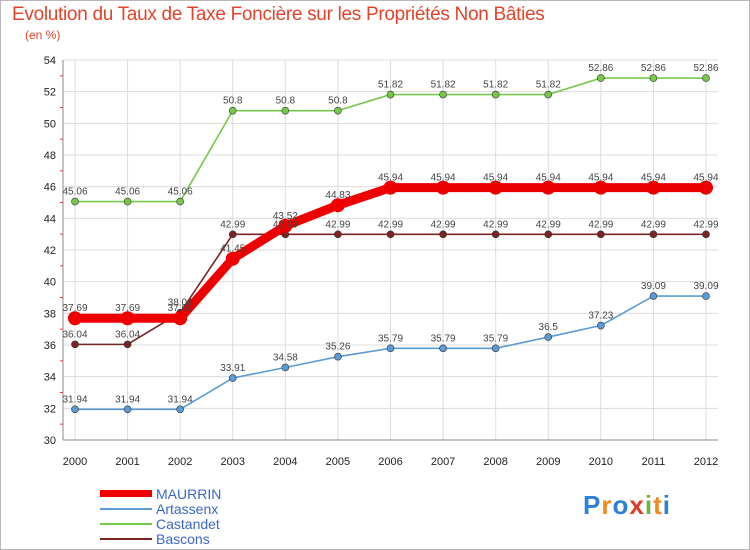 The height and width of the screenshot is (550, 750). What do you see at coordinates (637, 505) in the screenshot?
I see `logo-letter: x` at bounding box center [637, 505].